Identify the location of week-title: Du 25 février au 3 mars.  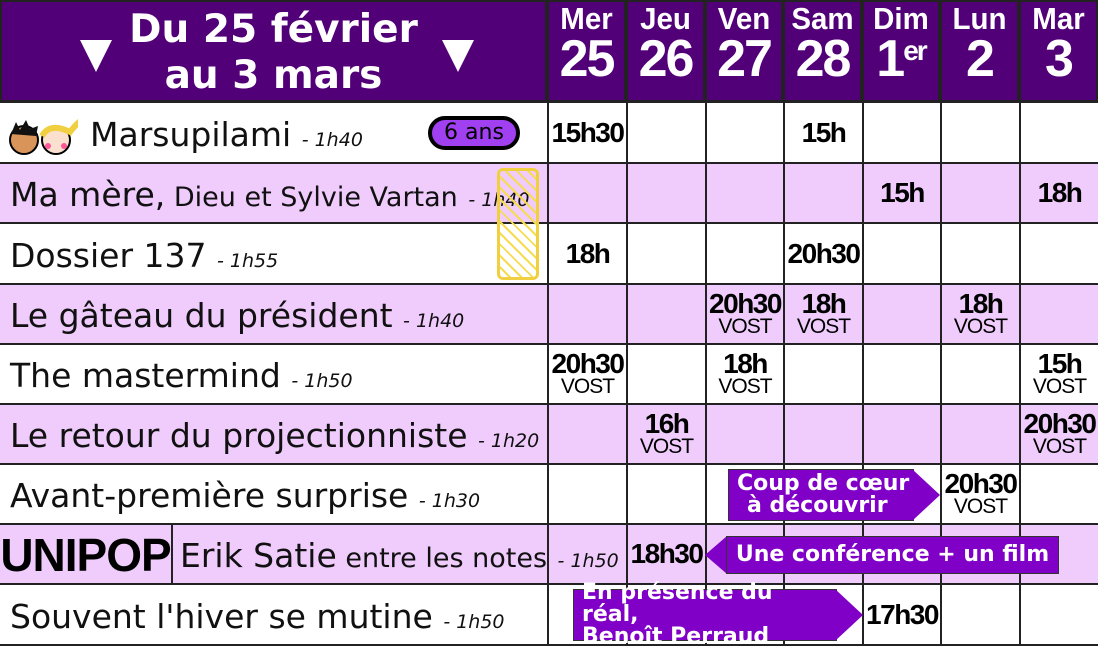
(273, 51).